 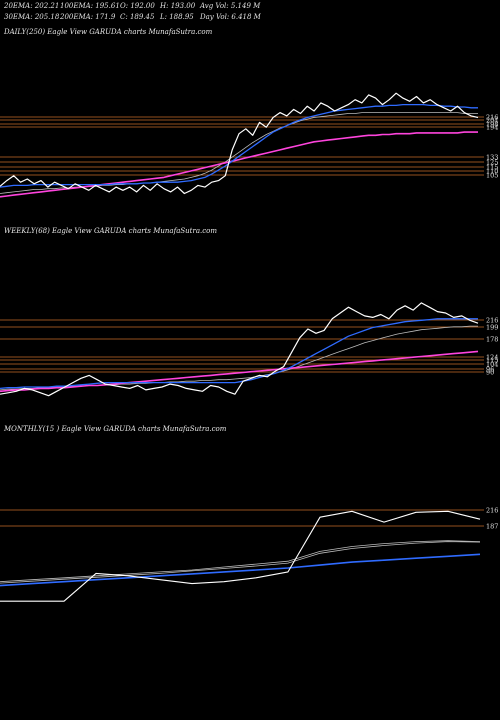 What do you see at coordinates (492, 158) in the screenshot?
I see `y-tick-label: 133` at bounding box center [492, 158].